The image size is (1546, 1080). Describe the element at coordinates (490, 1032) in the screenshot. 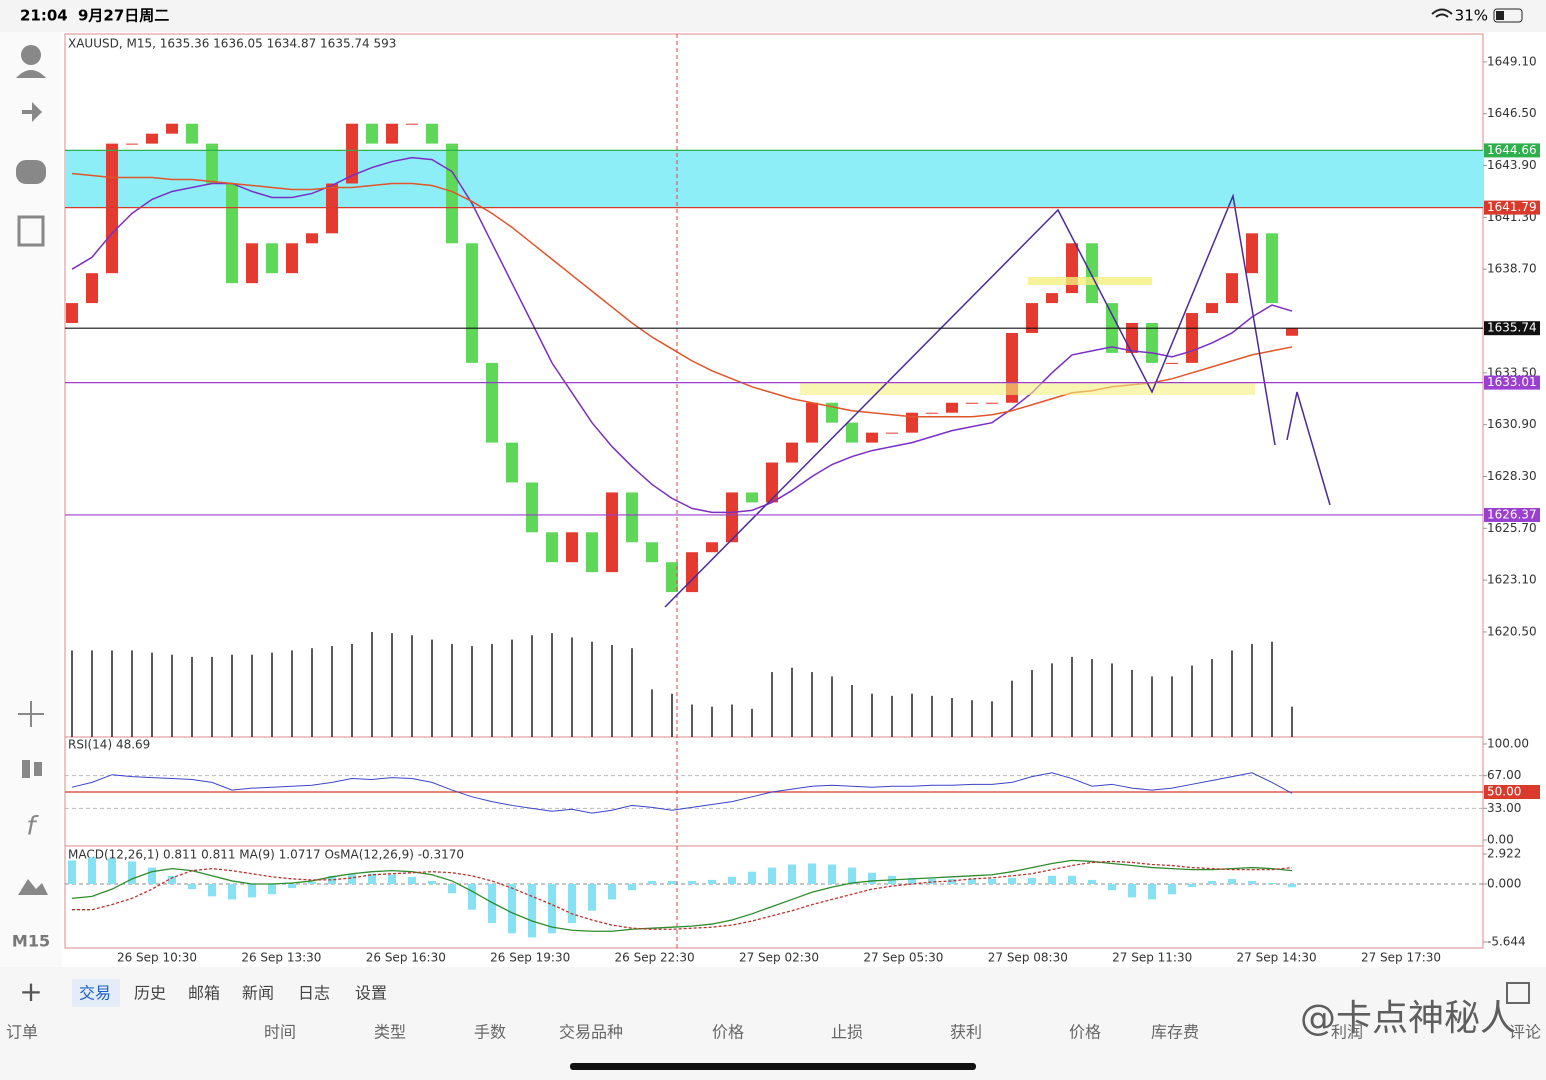

I see `column-header: 手数` at that location.